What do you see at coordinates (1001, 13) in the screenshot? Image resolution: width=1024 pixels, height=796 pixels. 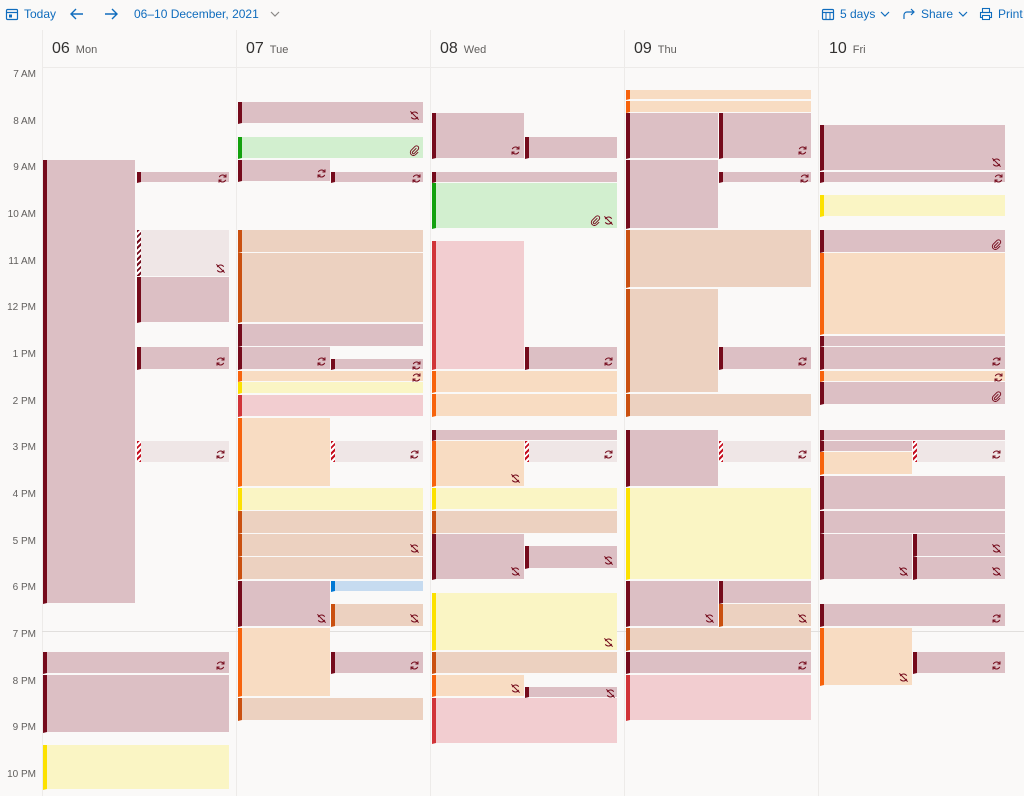 I see `print-button: Print` at bounding box center [1001, 13].